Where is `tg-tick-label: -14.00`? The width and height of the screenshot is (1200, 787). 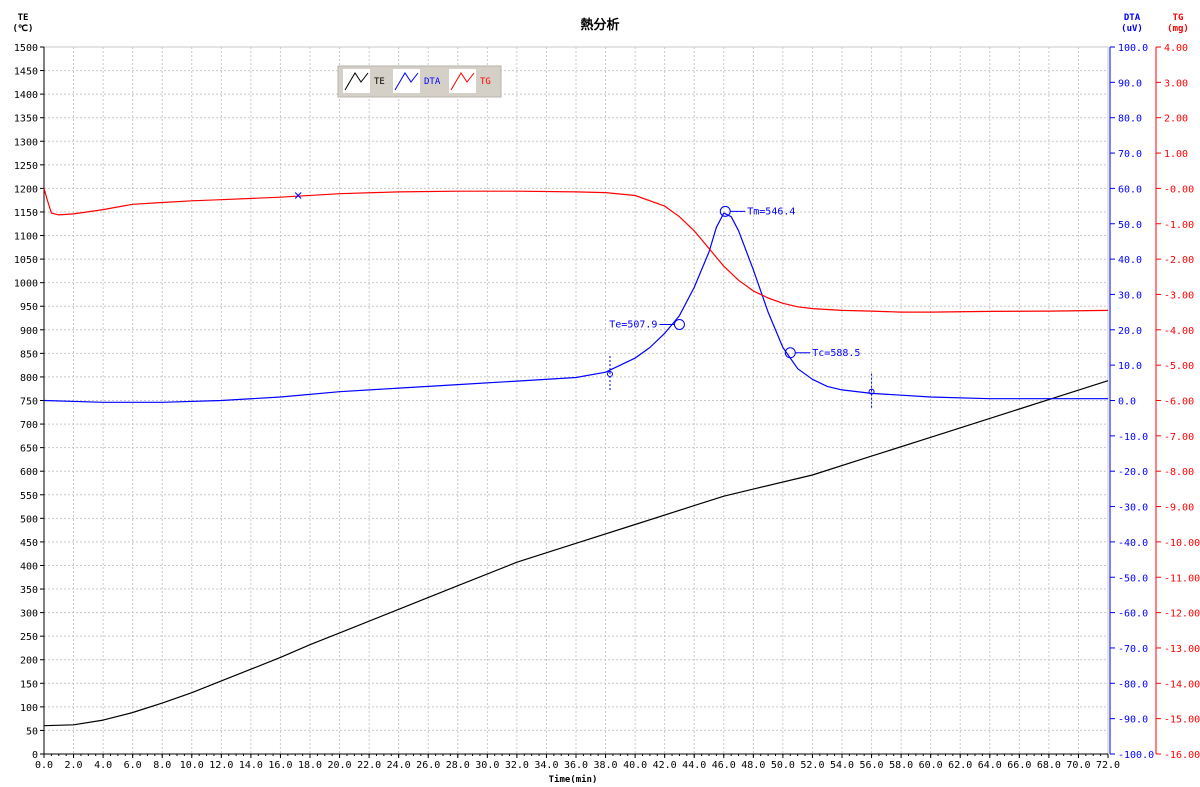 tg-tick-label: -14.00 is located at coordinates (1182, 684).